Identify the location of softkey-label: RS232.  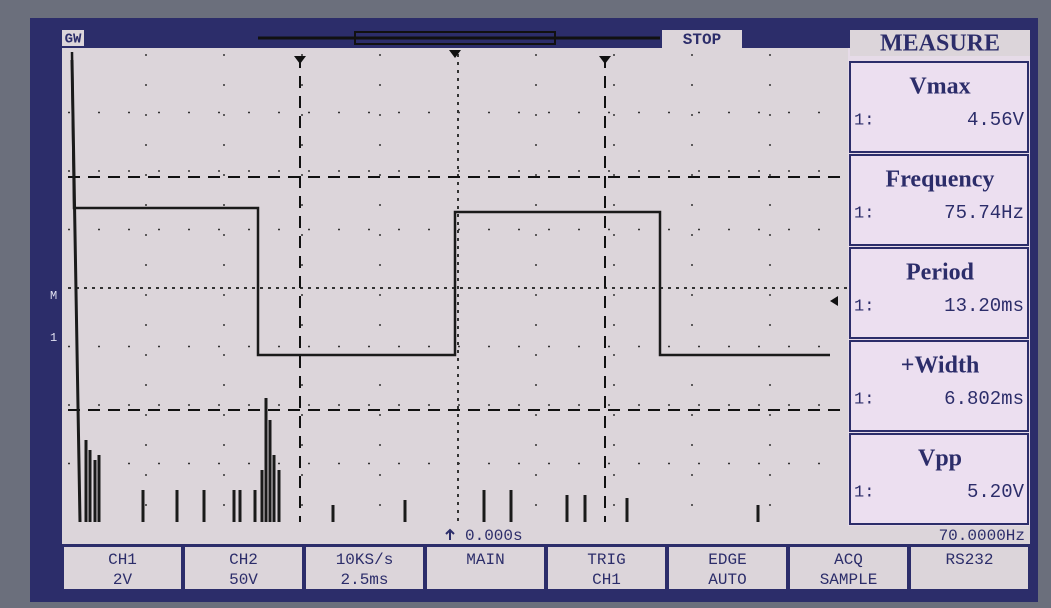
(969, 560).